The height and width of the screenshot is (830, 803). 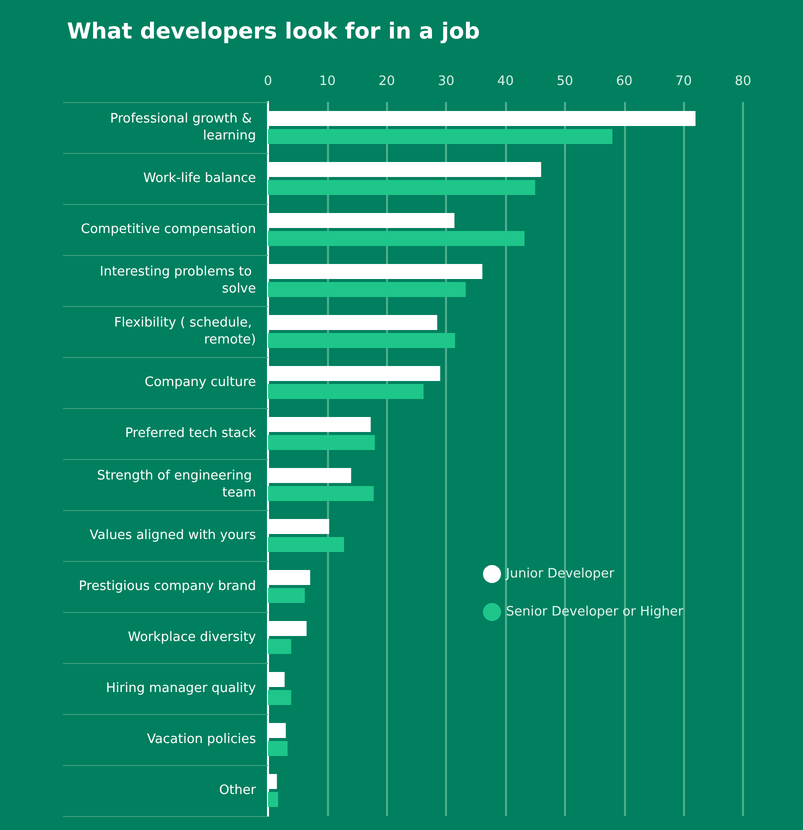 I want to click on x-tick-label: 40, so click(x=505, y=81).